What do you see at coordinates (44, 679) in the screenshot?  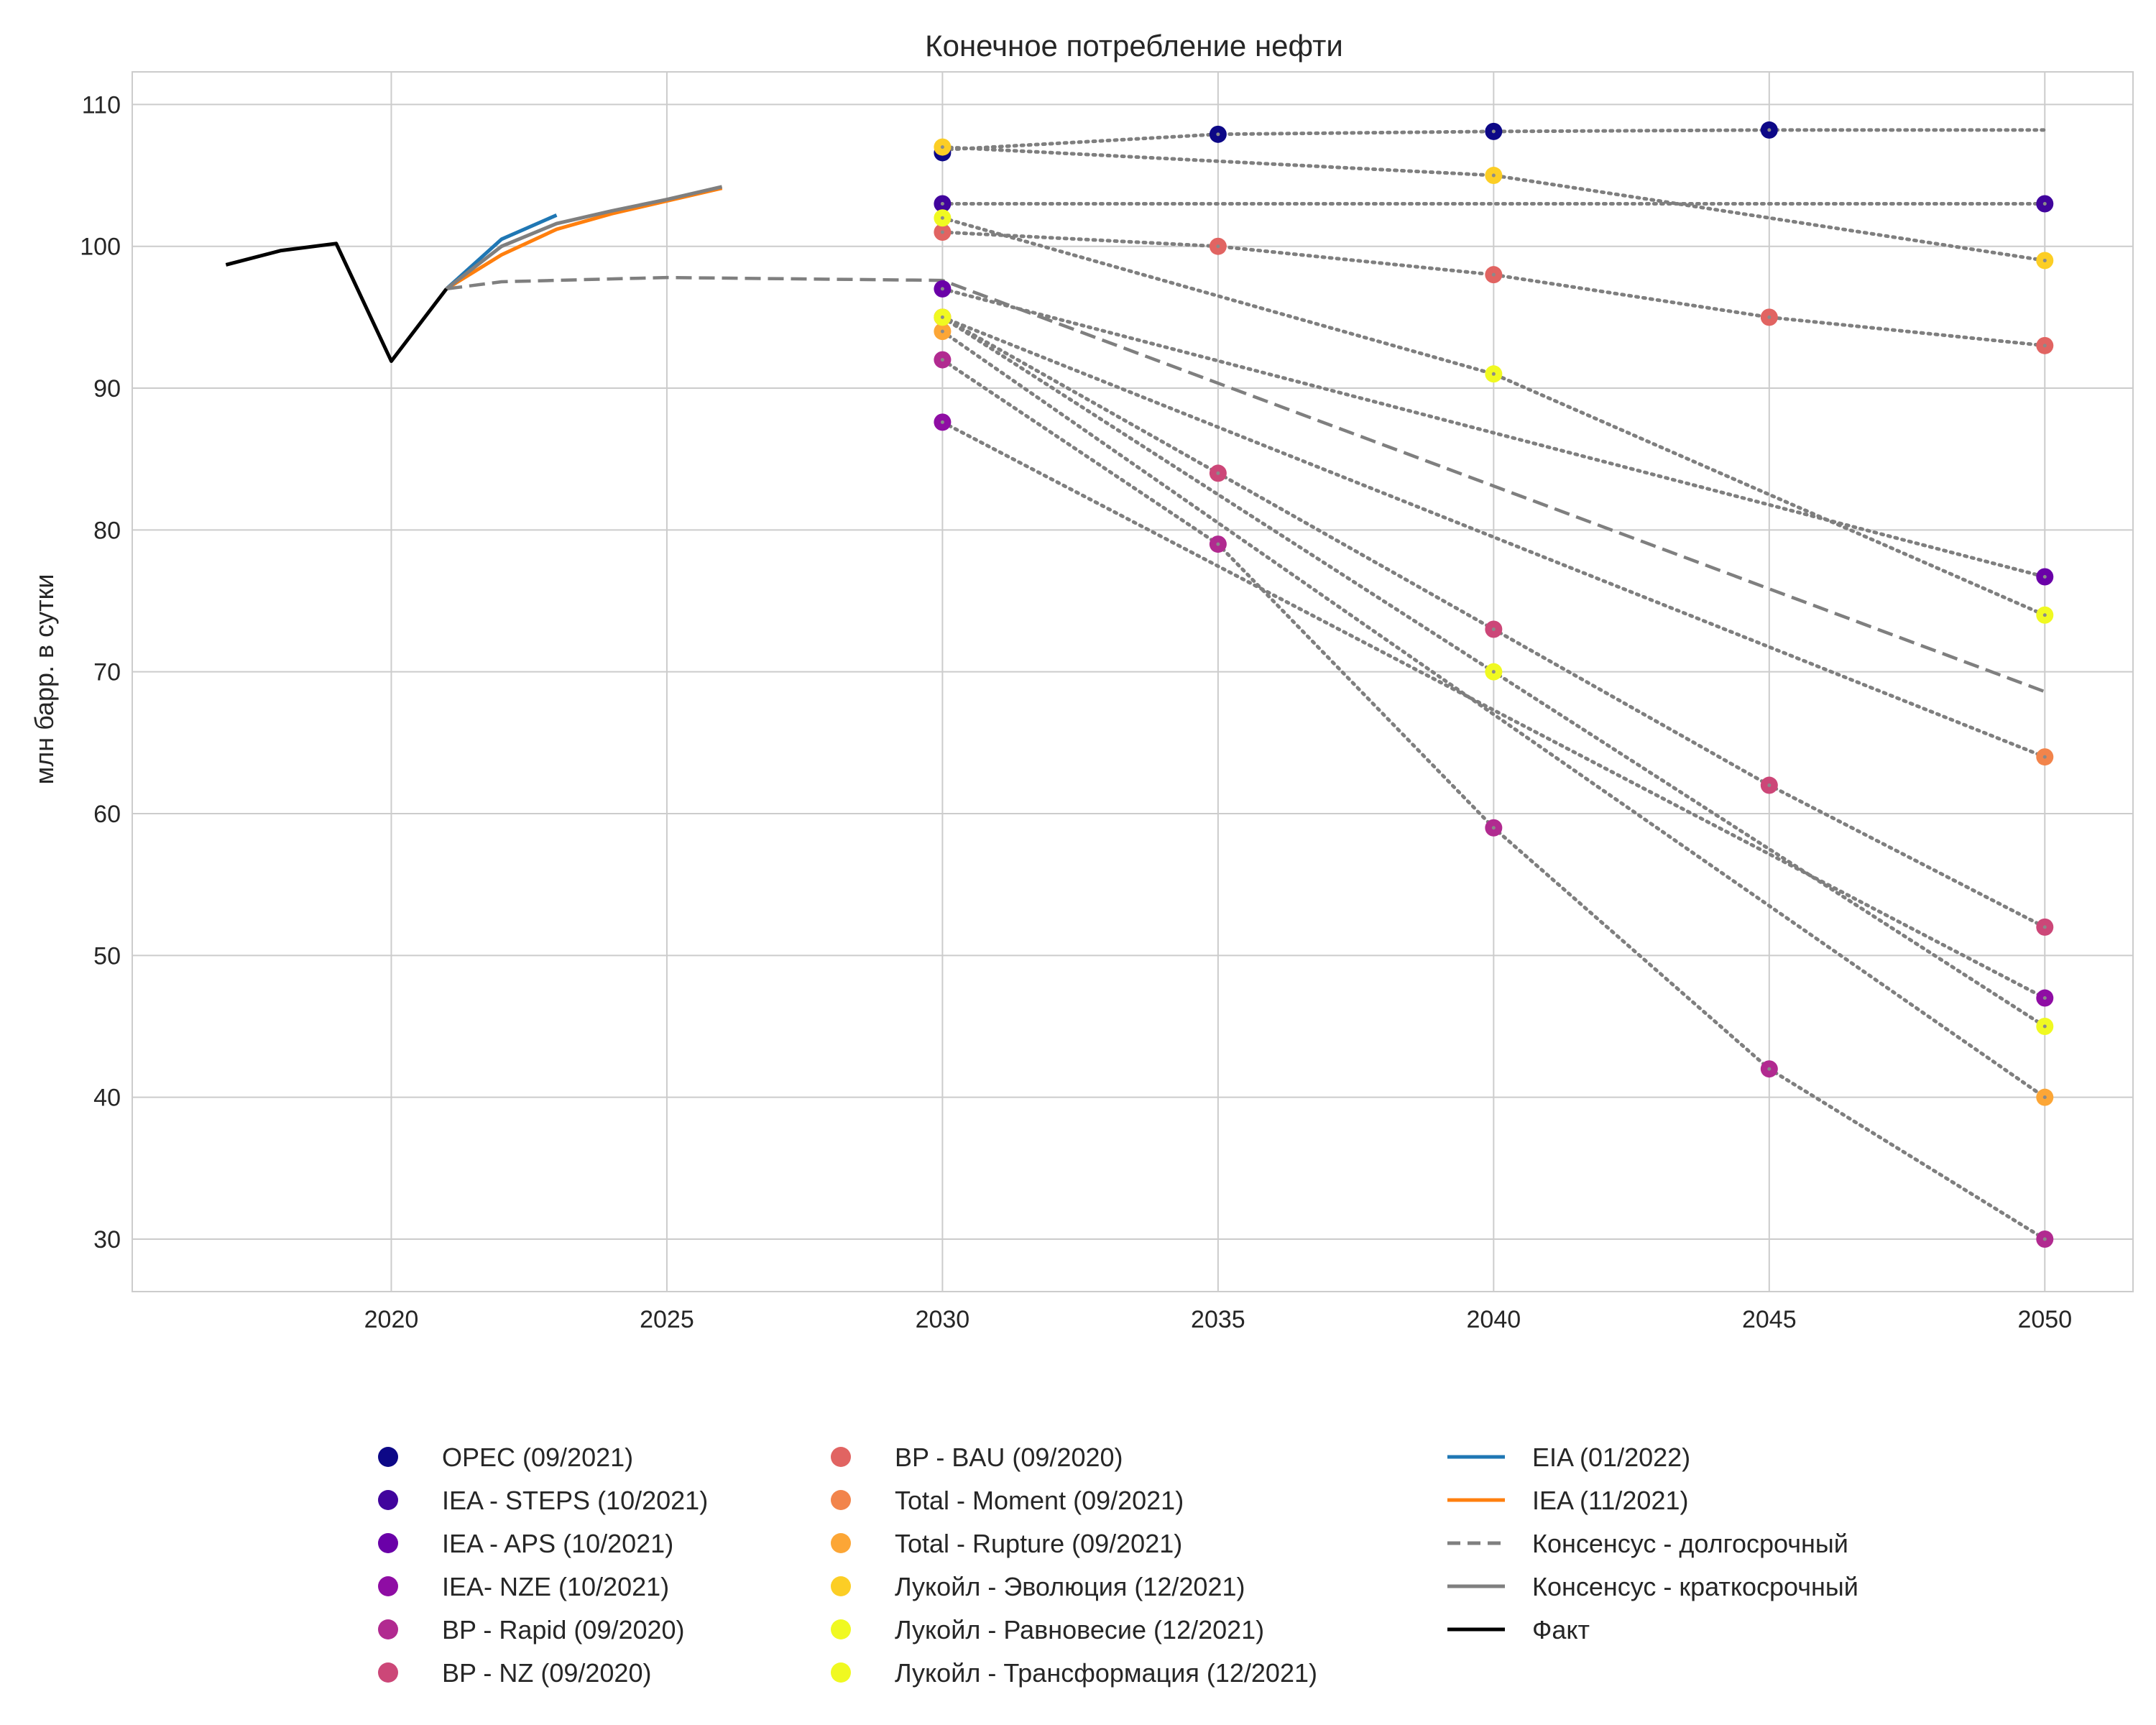 I see `y-axis-label: млн барр. в сутки` at bounding box center [44, 679].